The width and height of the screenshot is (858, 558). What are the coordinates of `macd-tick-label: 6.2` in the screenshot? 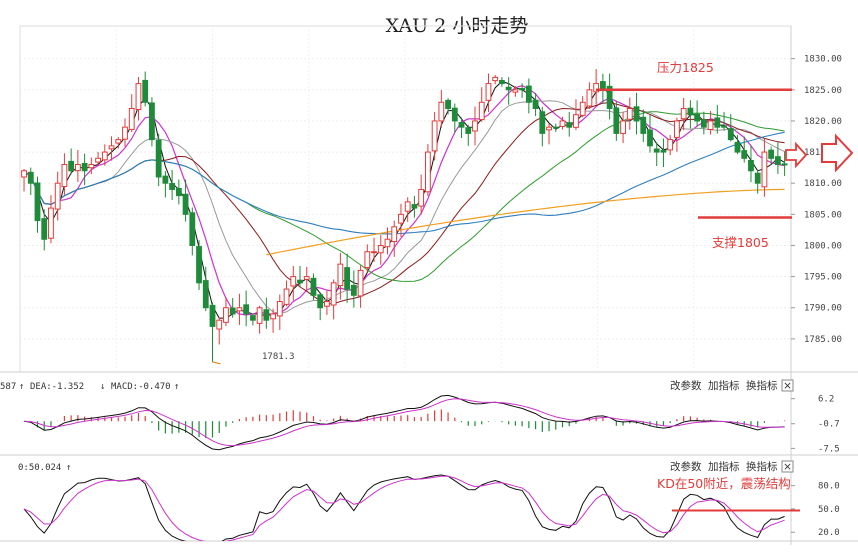 It's located at (826, 400).